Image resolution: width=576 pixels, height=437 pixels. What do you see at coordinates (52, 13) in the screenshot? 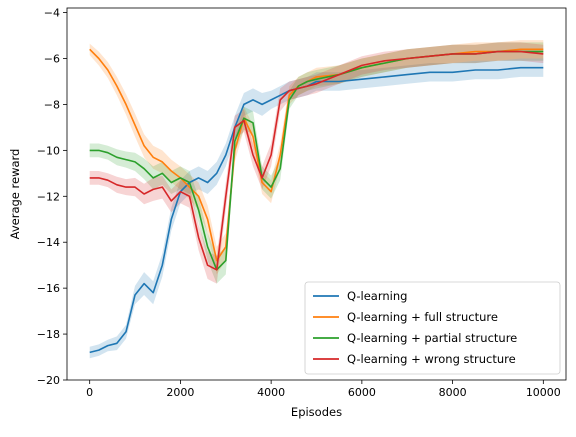
I see `y-tick-label: −4` at bounding box center [52, 13].